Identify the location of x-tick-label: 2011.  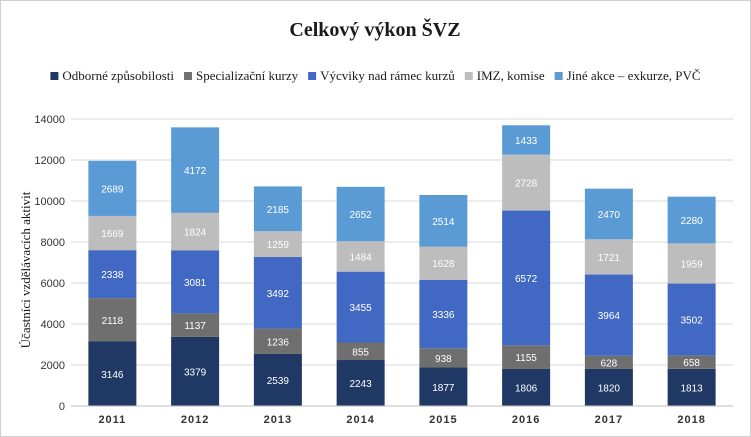
(112, 420).